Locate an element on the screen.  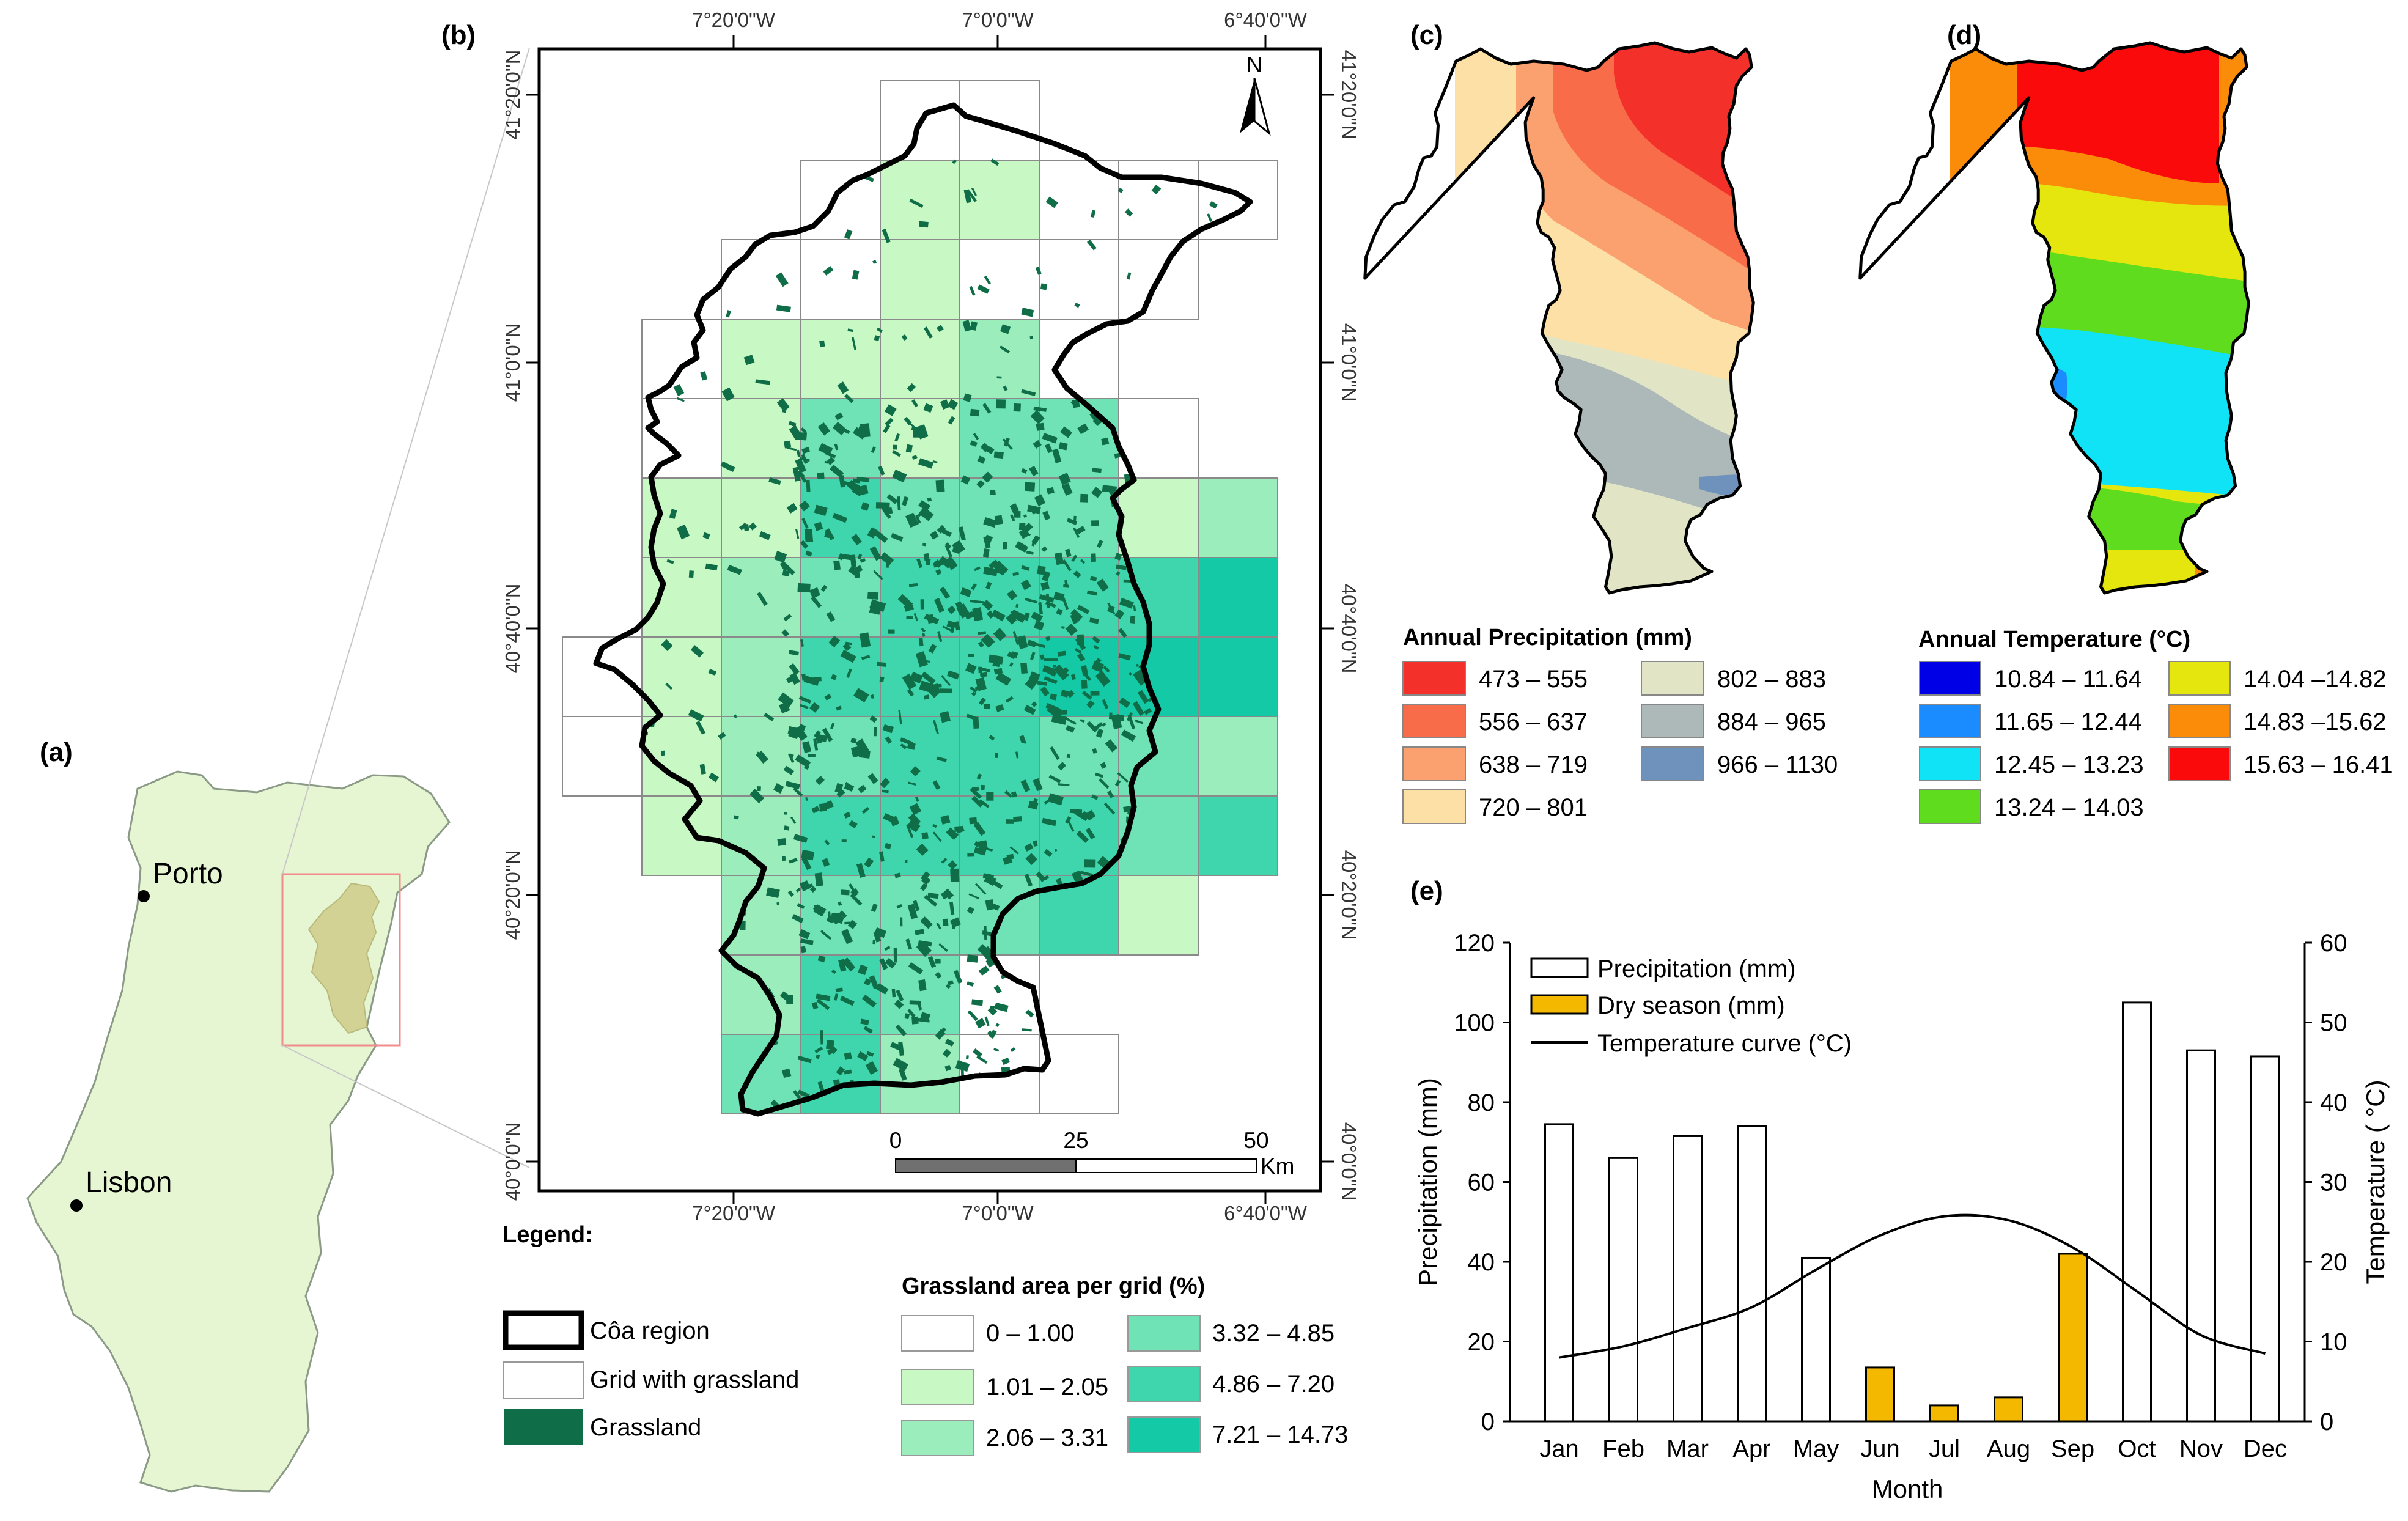
legend-label-grid: Grid with grassland is located at coordinates (694, 1379).